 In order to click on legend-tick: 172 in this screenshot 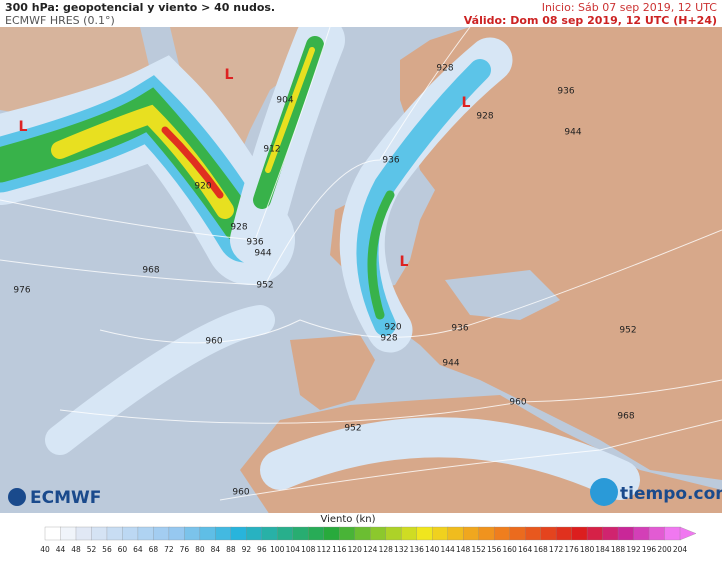, I will do `click(556, 549)`.